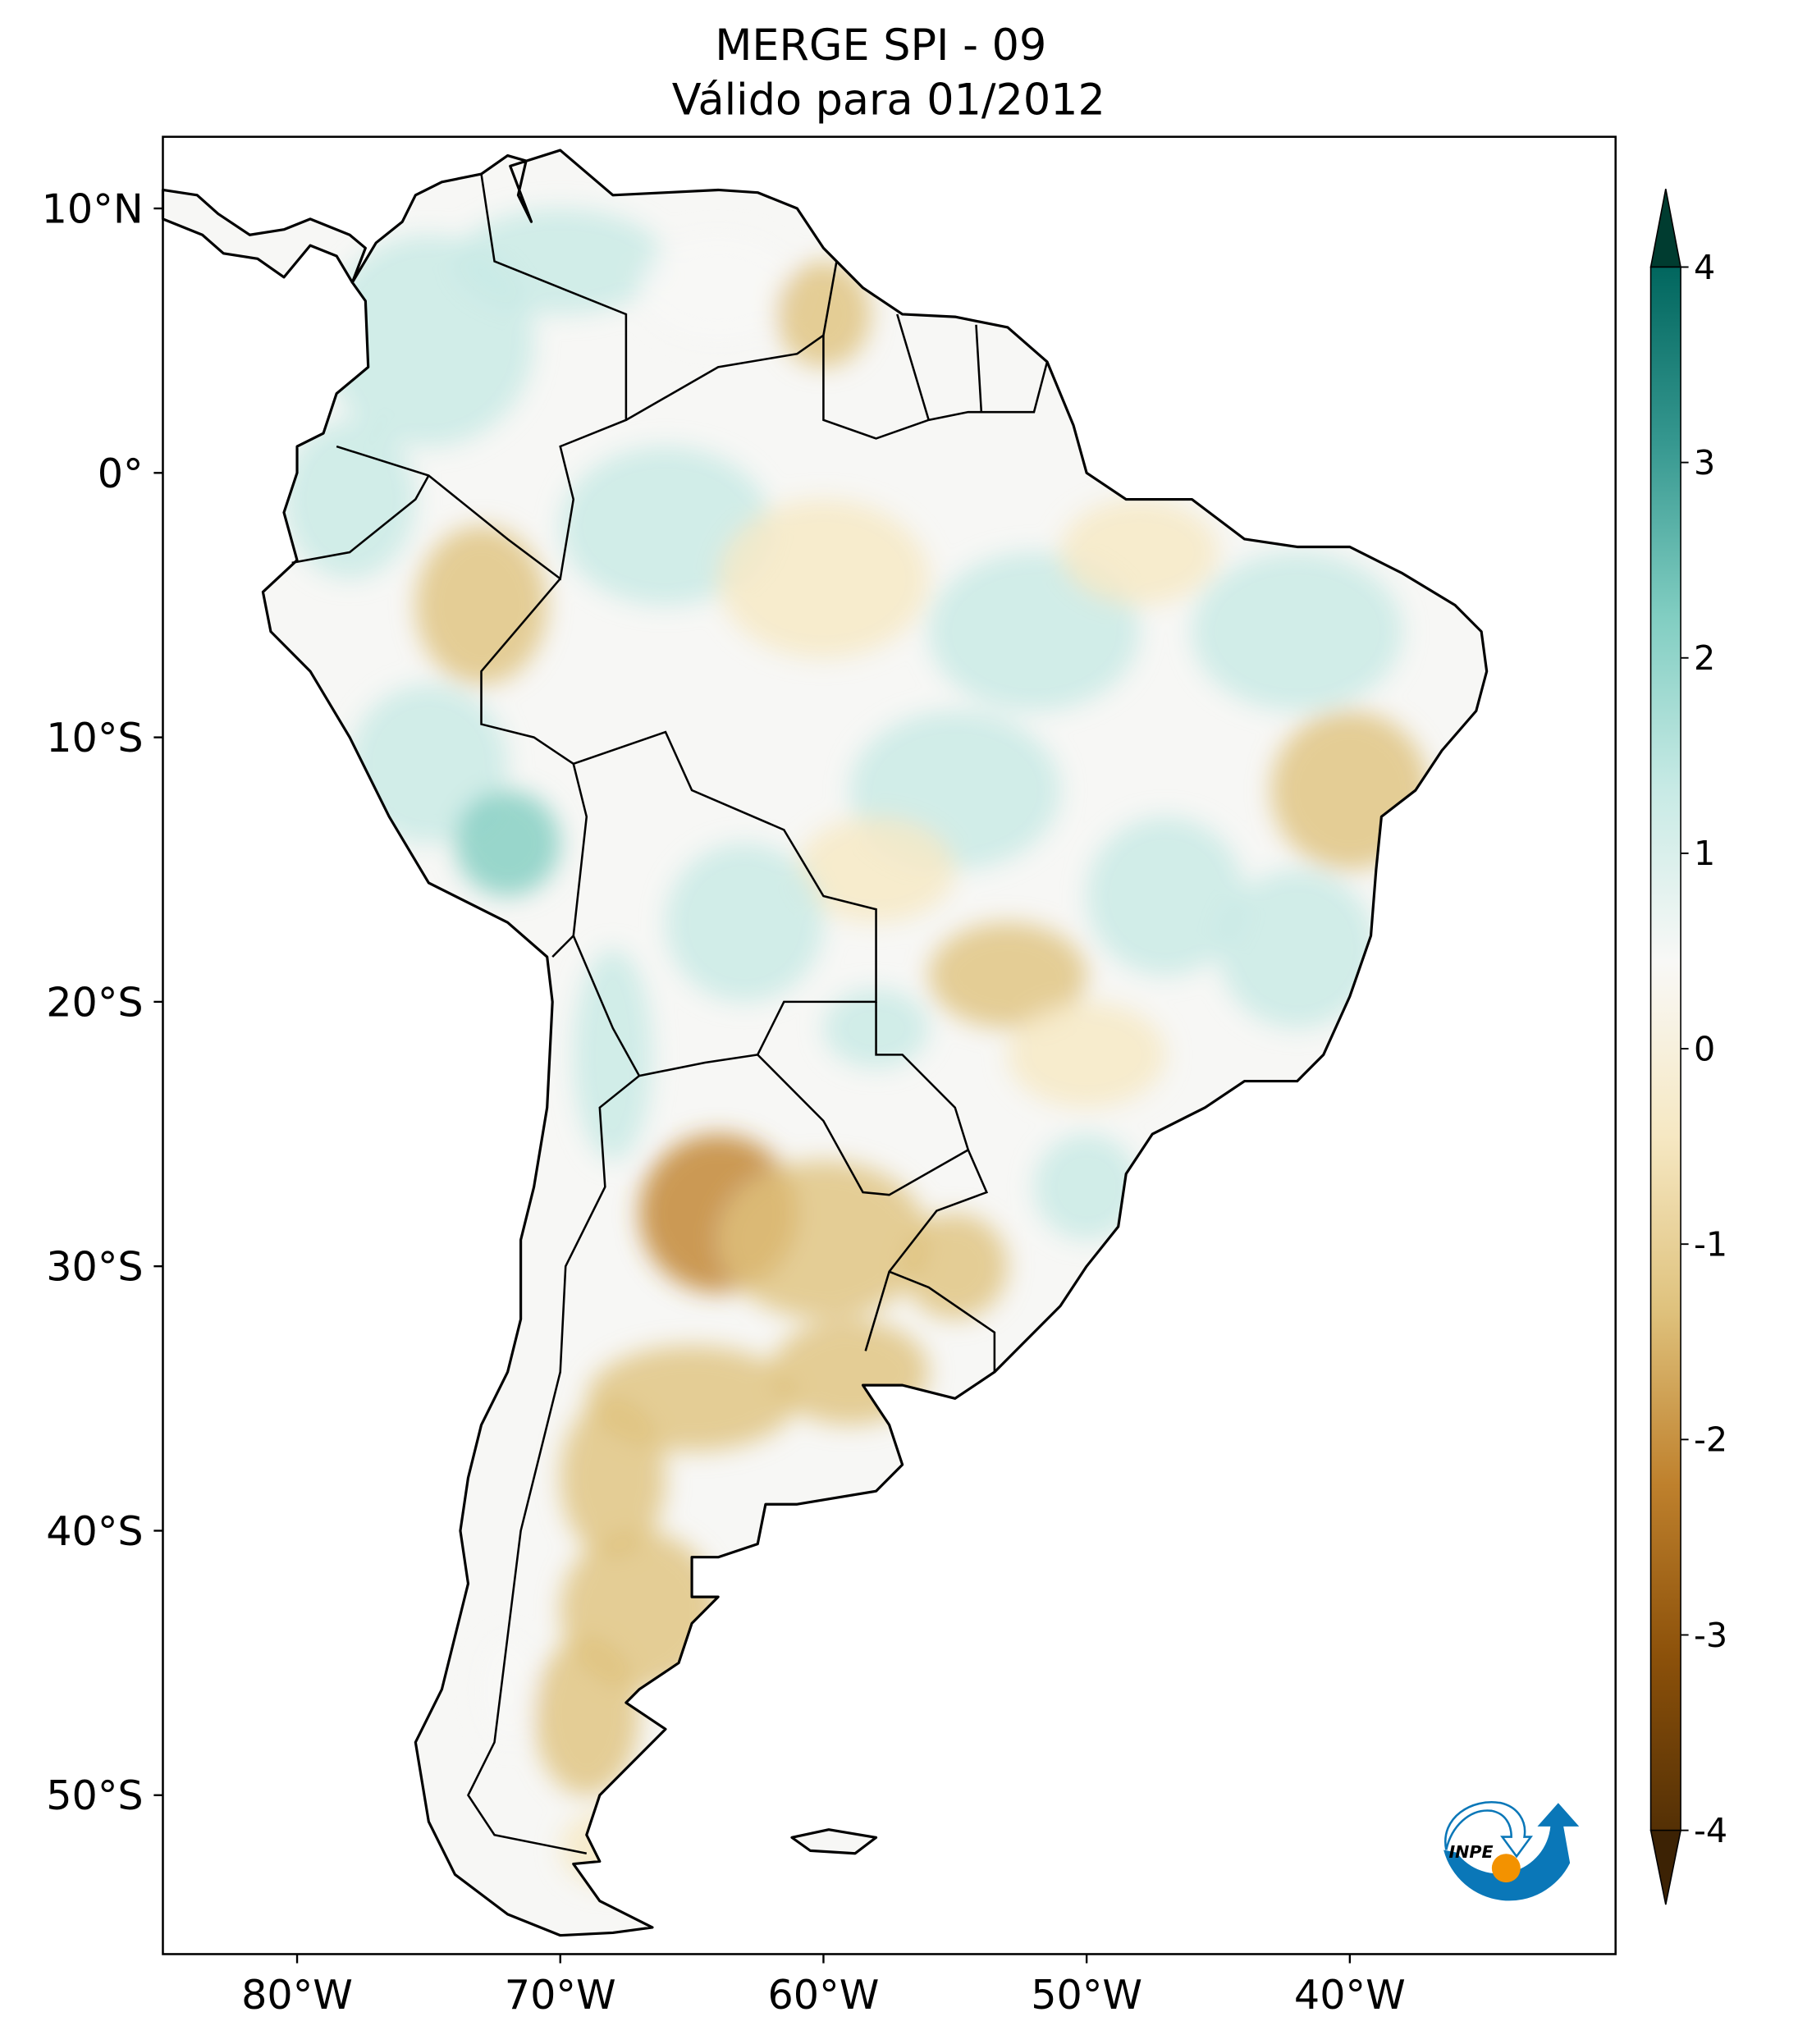  What do you see at coordinates (1665, 1048) in the screenshot?
I see `colorbar-body` at bounding box center [1665, 1048].